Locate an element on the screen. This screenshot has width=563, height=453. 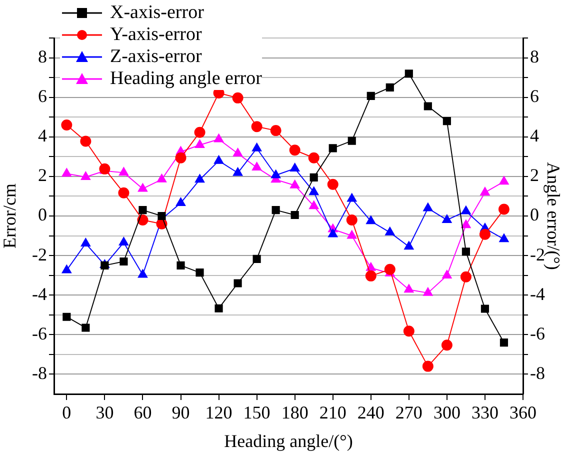
y-tick-label: 0 is located at coordinates (42, 214).